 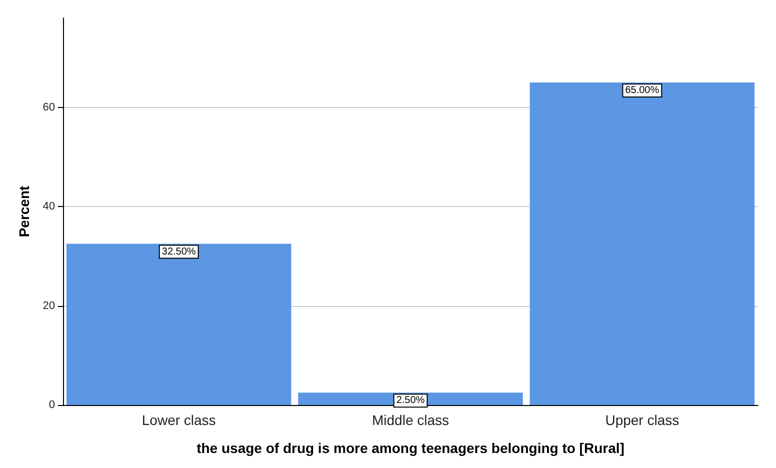 What do you see at coordinates (410, 400) in the screenshot?
I see `data-label: 2.50%` at bounding box center [410, 400].